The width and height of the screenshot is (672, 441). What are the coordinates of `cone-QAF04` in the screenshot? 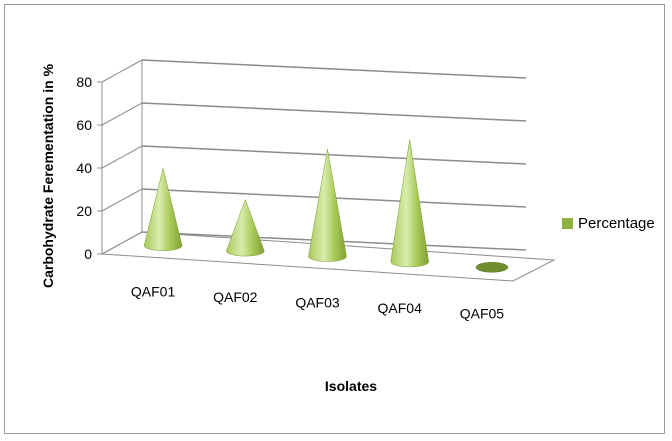 It's located at (409, 203).